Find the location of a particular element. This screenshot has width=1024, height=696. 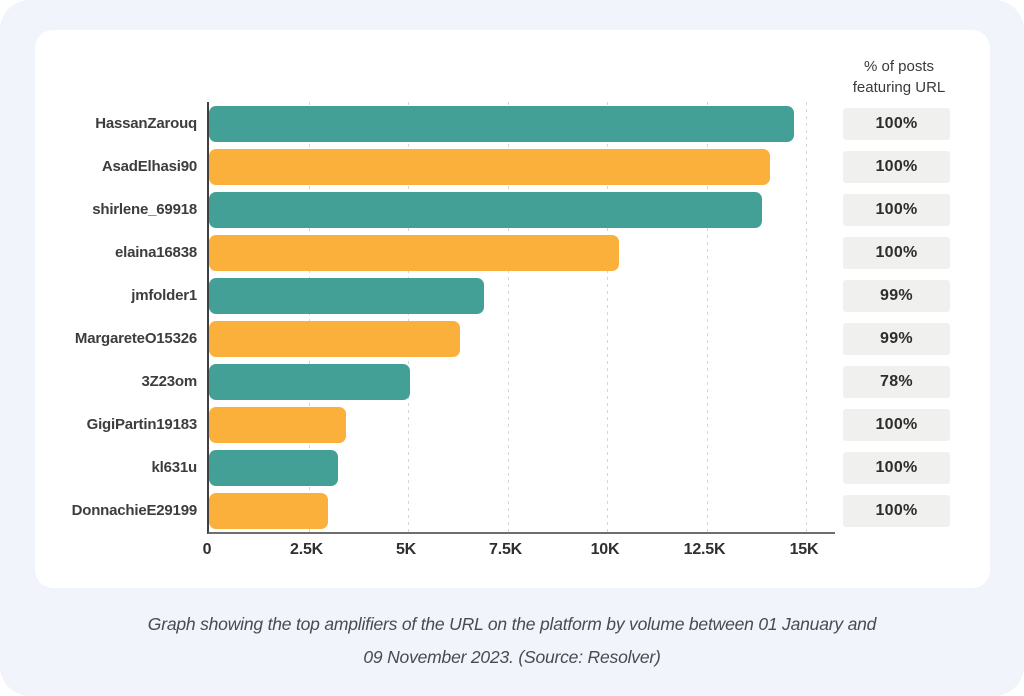

percent-header-line1: % of posts is located at coordinates (899, 66).